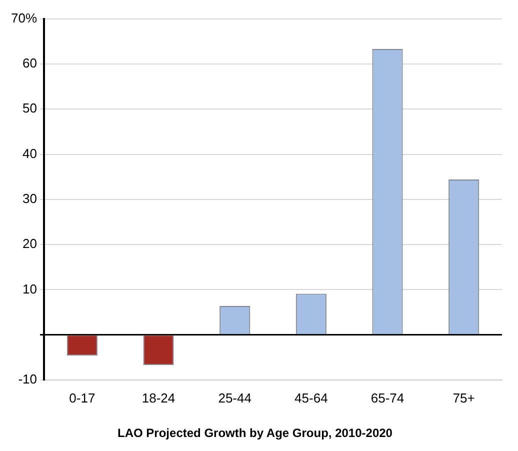  What do you see at coordinates (387, 398) in the screenshot?
I see `x-tick-label: 65-74` at bounding box center [387, 398].